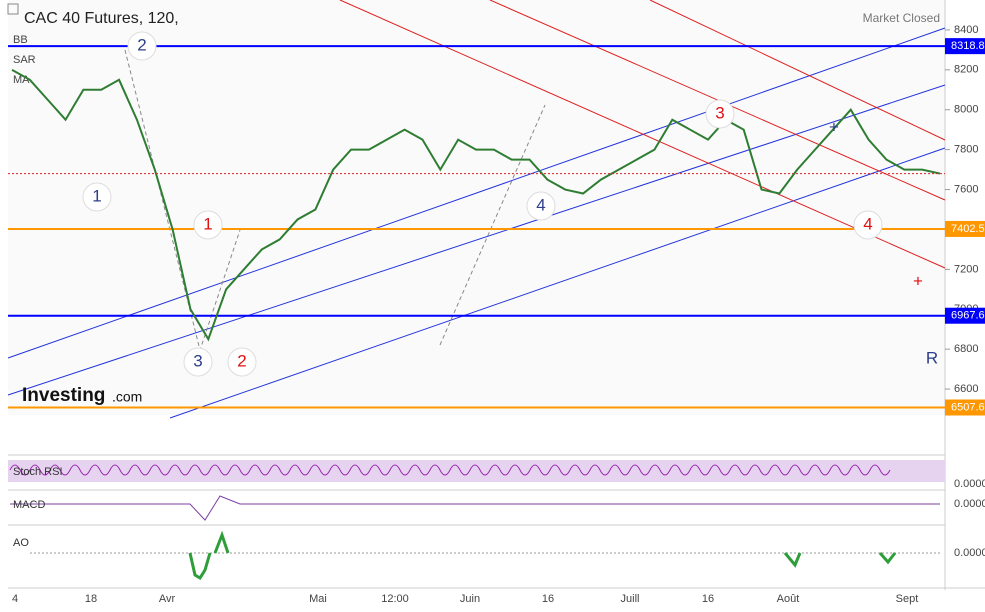  Describe the element at coordinates (13, 9) in the screenshot. I see `collapse-icon` at that location.